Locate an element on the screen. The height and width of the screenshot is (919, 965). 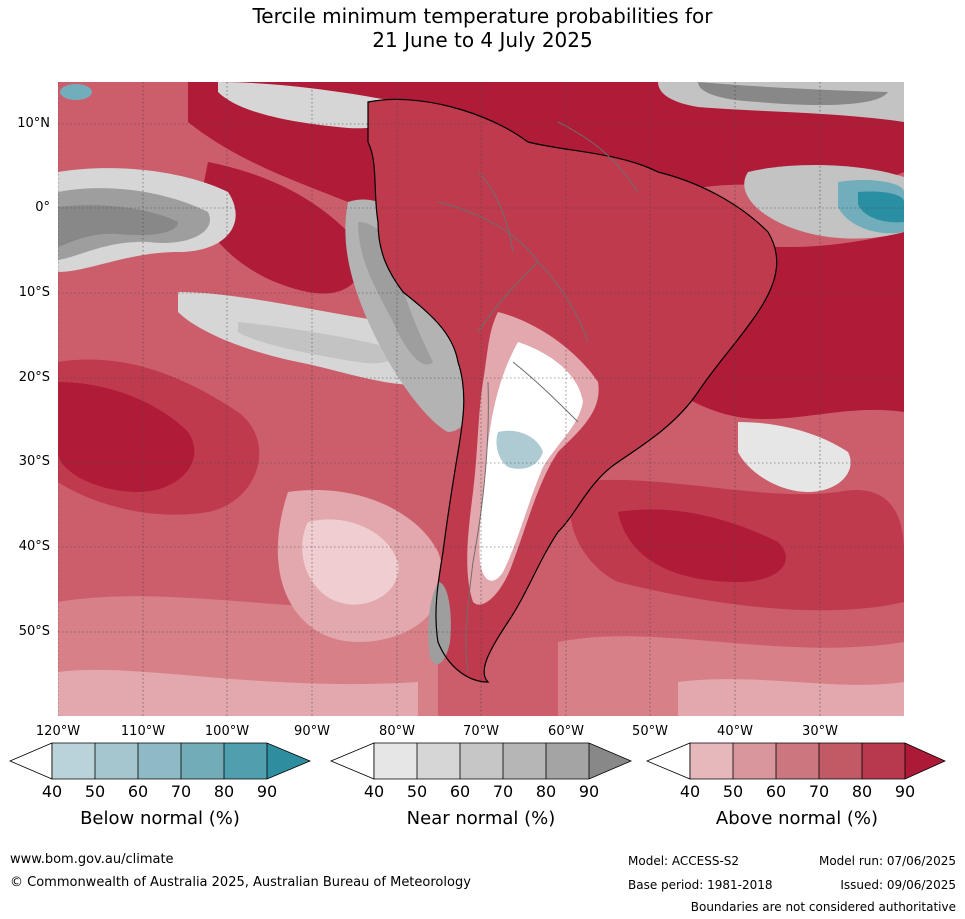
legend-above-outline is located at coordinates (817, 761).